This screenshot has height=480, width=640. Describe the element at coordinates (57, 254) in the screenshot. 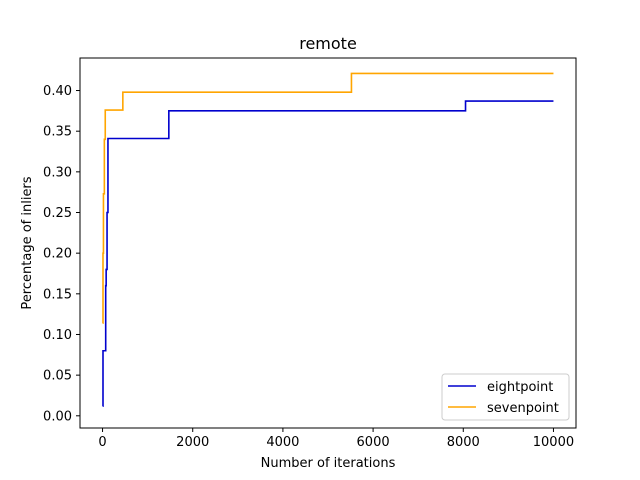

I see `y-tick-label: 0.20` at that location.